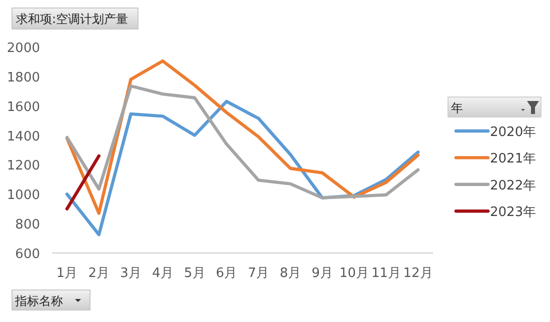  What do you see at coordinates (23, 107) in the screenshot?
I see `y-tick-label: 1600` at bounding box center [23, 107].